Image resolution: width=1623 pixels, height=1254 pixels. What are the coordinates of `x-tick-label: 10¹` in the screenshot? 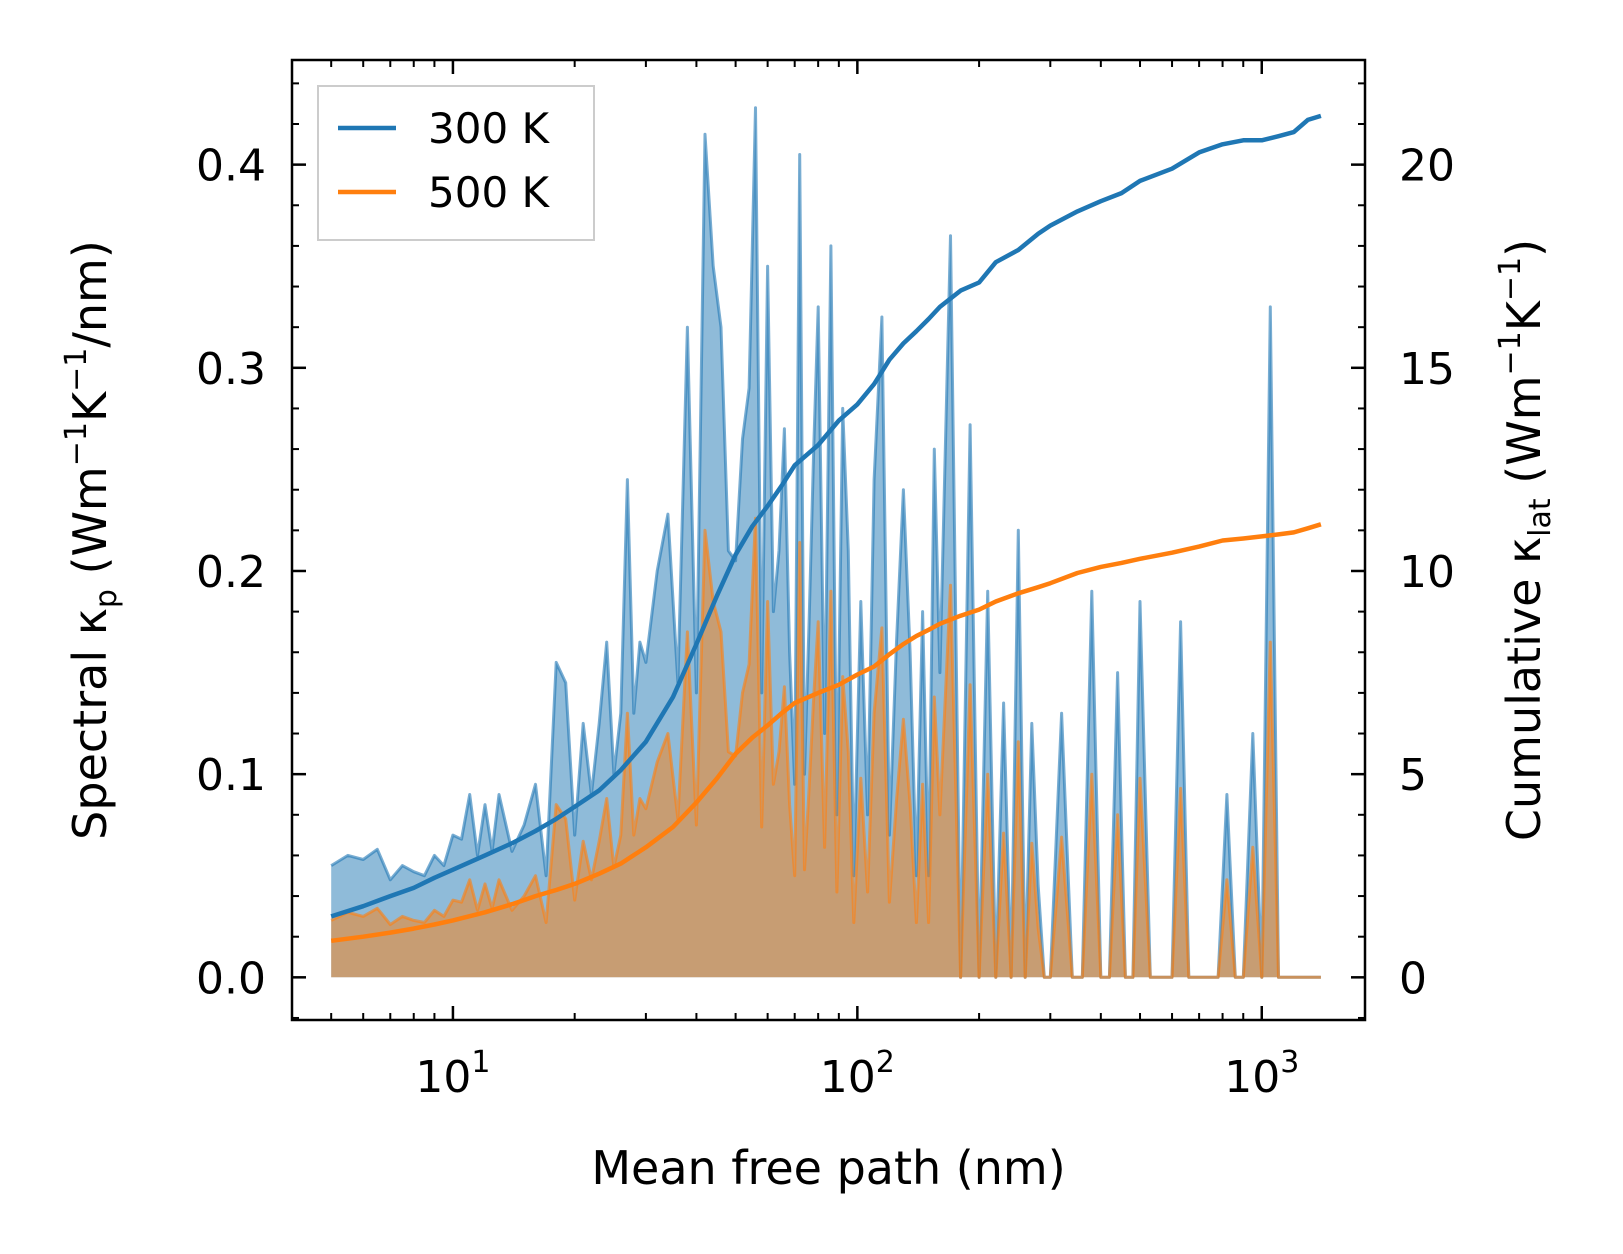 It's located at (452, 1074).